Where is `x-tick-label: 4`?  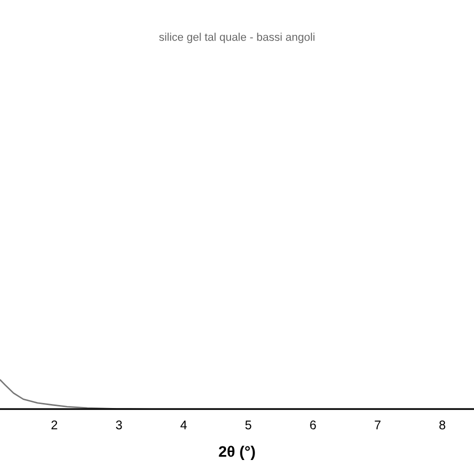 x-tick-label: 4 is located at coordinates (183, 425).